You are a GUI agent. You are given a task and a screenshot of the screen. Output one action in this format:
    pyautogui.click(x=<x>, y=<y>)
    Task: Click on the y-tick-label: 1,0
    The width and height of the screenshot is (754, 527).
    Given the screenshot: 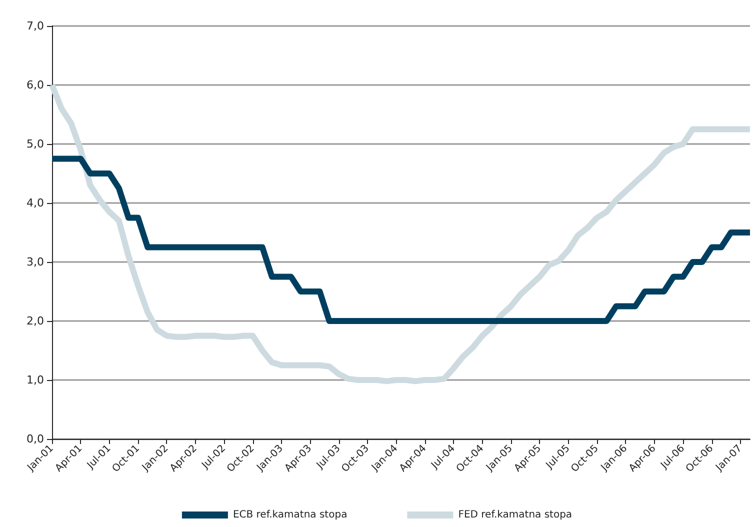 What is the action you would take?
    pyautogui.click(x=35, y=380)
    